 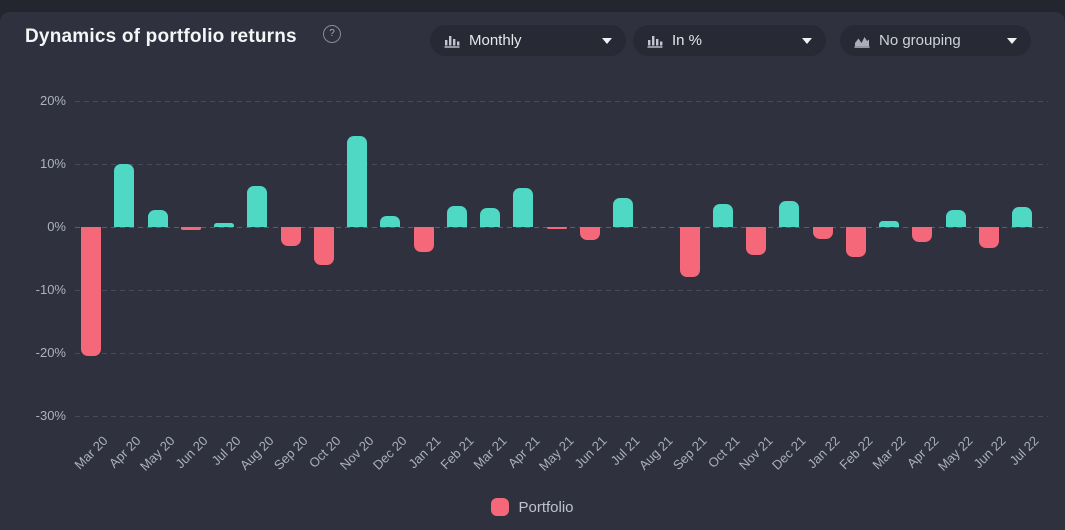 What do you see at coordinates (495, 40) in the screenshot?
I see `interval-dropdown-value: Monthly` at bounding box center [495, 40].